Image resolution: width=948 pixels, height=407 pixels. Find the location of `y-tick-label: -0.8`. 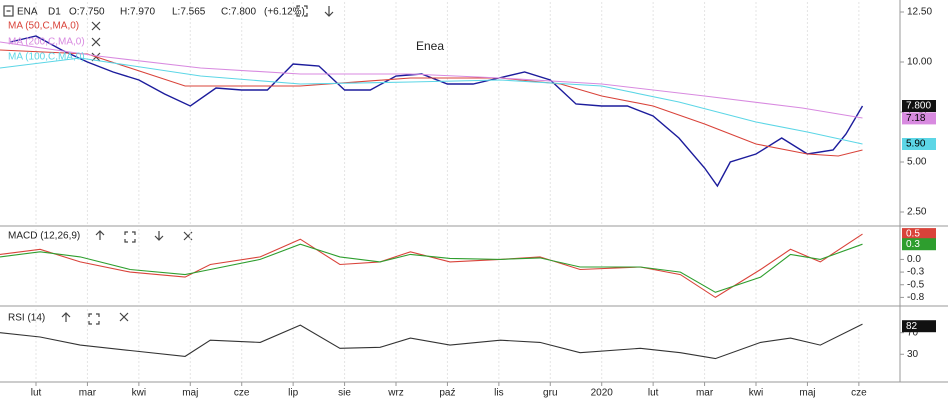

y-tick-label: -0.8 is located at coordinates (916, 297).